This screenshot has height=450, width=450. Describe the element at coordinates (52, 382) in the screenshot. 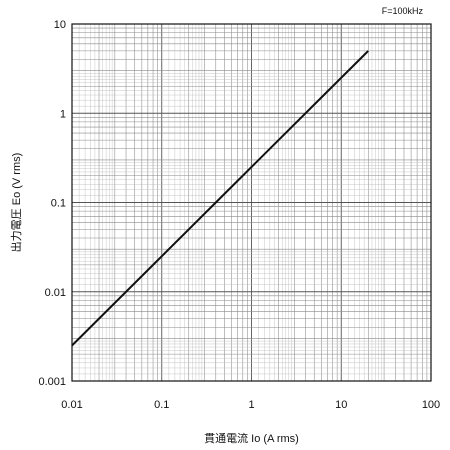

I see `y-tick-label: 0.001` at that location.